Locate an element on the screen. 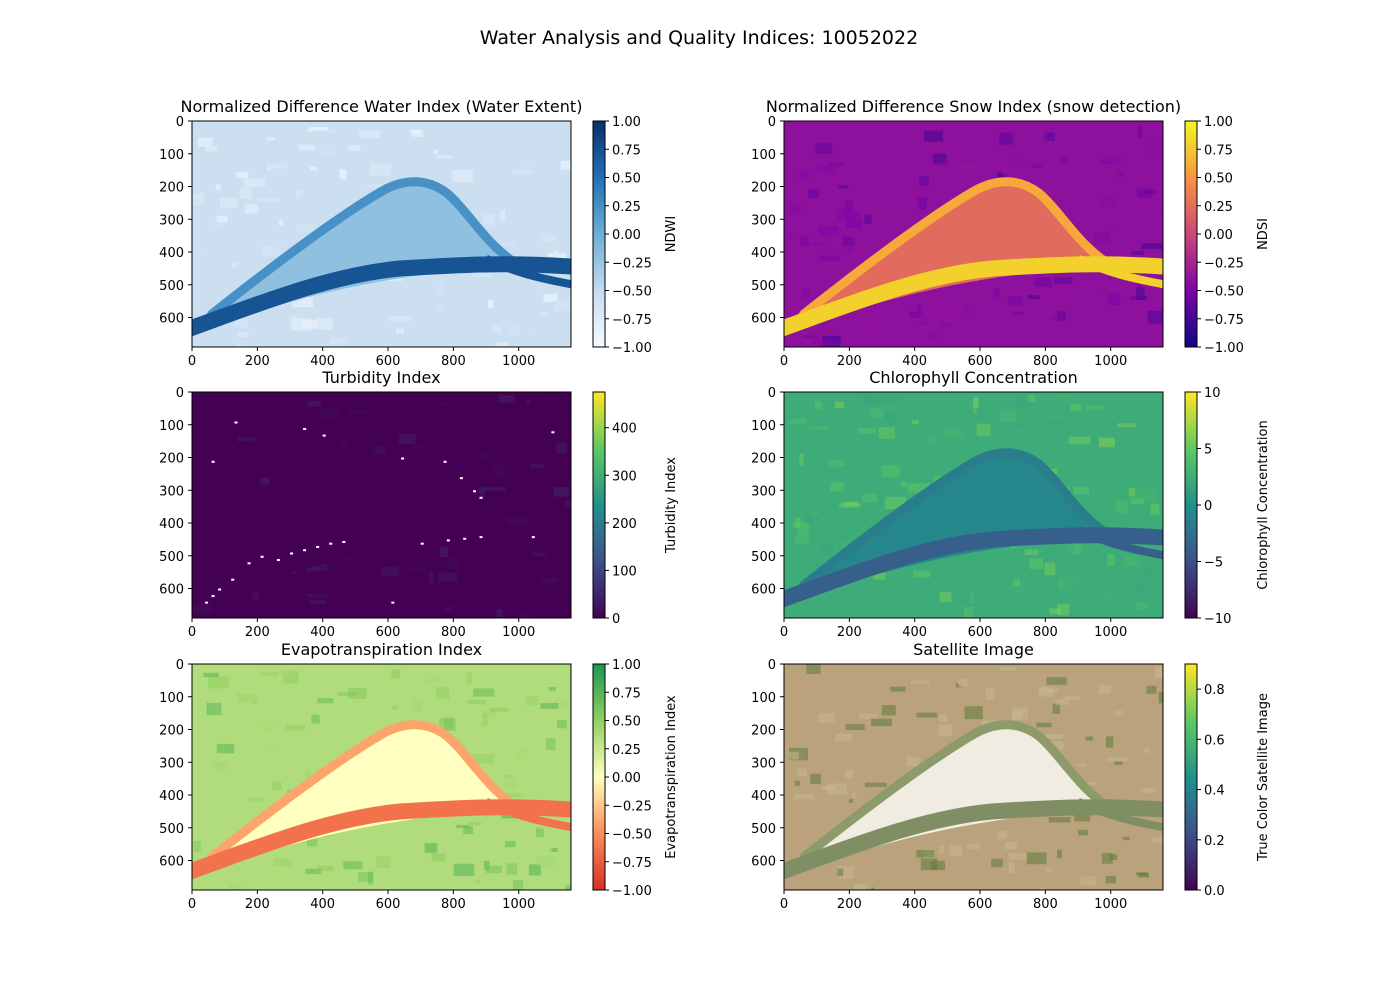 The width and height of the screenshot is (1400, 1000). y-tick-label: 0 is located at coordinates (772, 665).